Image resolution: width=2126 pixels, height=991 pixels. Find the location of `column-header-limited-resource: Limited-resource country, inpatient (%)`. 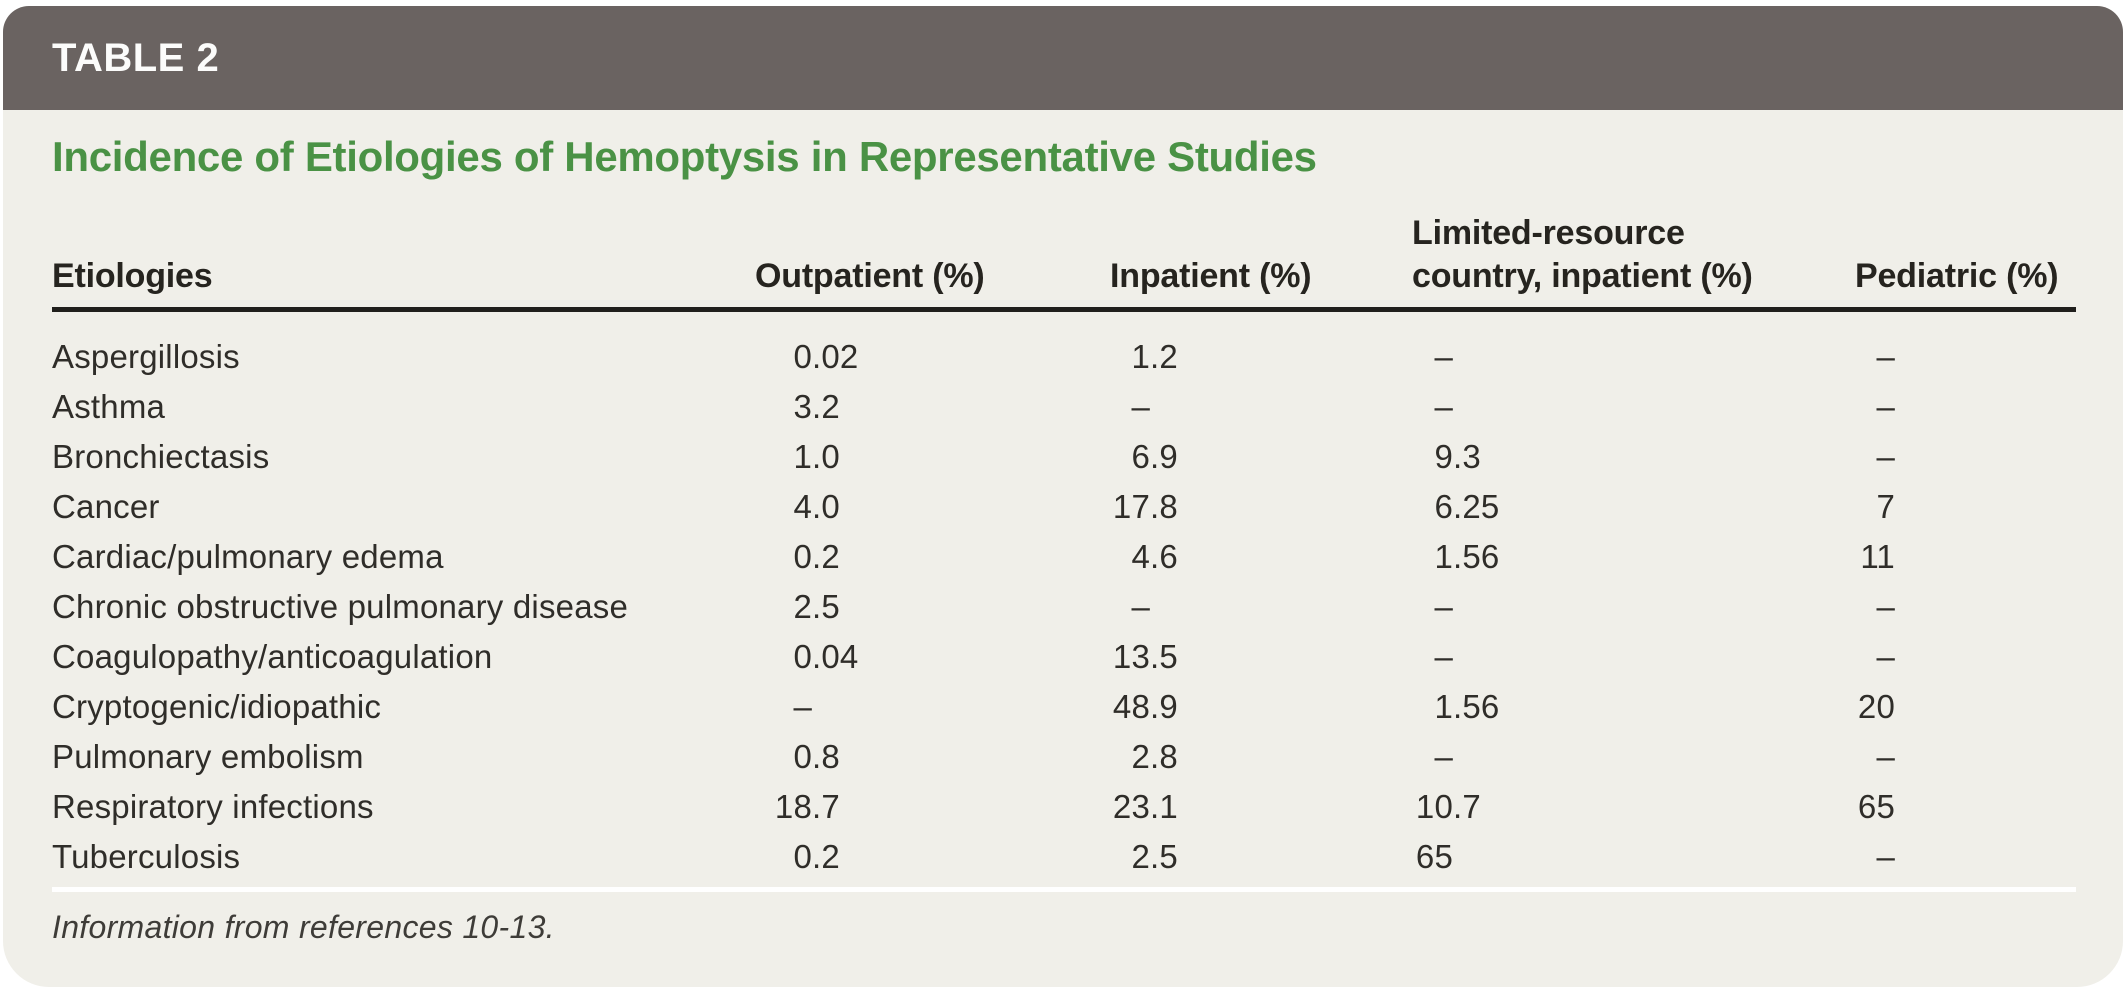

column-header-limited-resource: Limited-resource country, inpatient (%) is located at coordinates (1627, 262).